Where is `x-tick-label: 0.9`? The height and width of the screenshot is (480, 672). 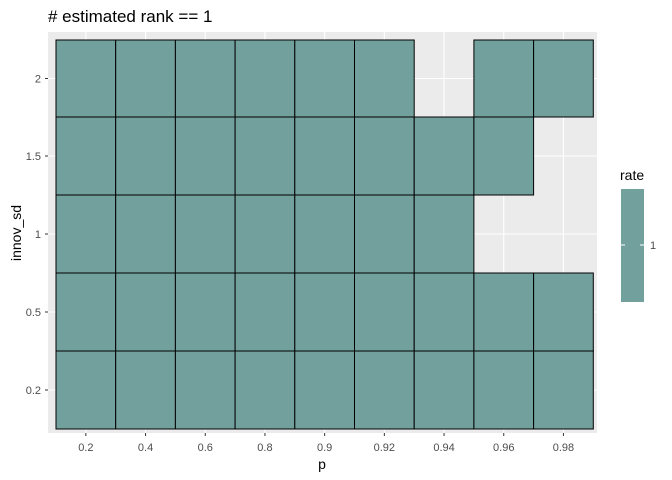 x-tick-label: 0.9 is located at coordinates (324, 448).